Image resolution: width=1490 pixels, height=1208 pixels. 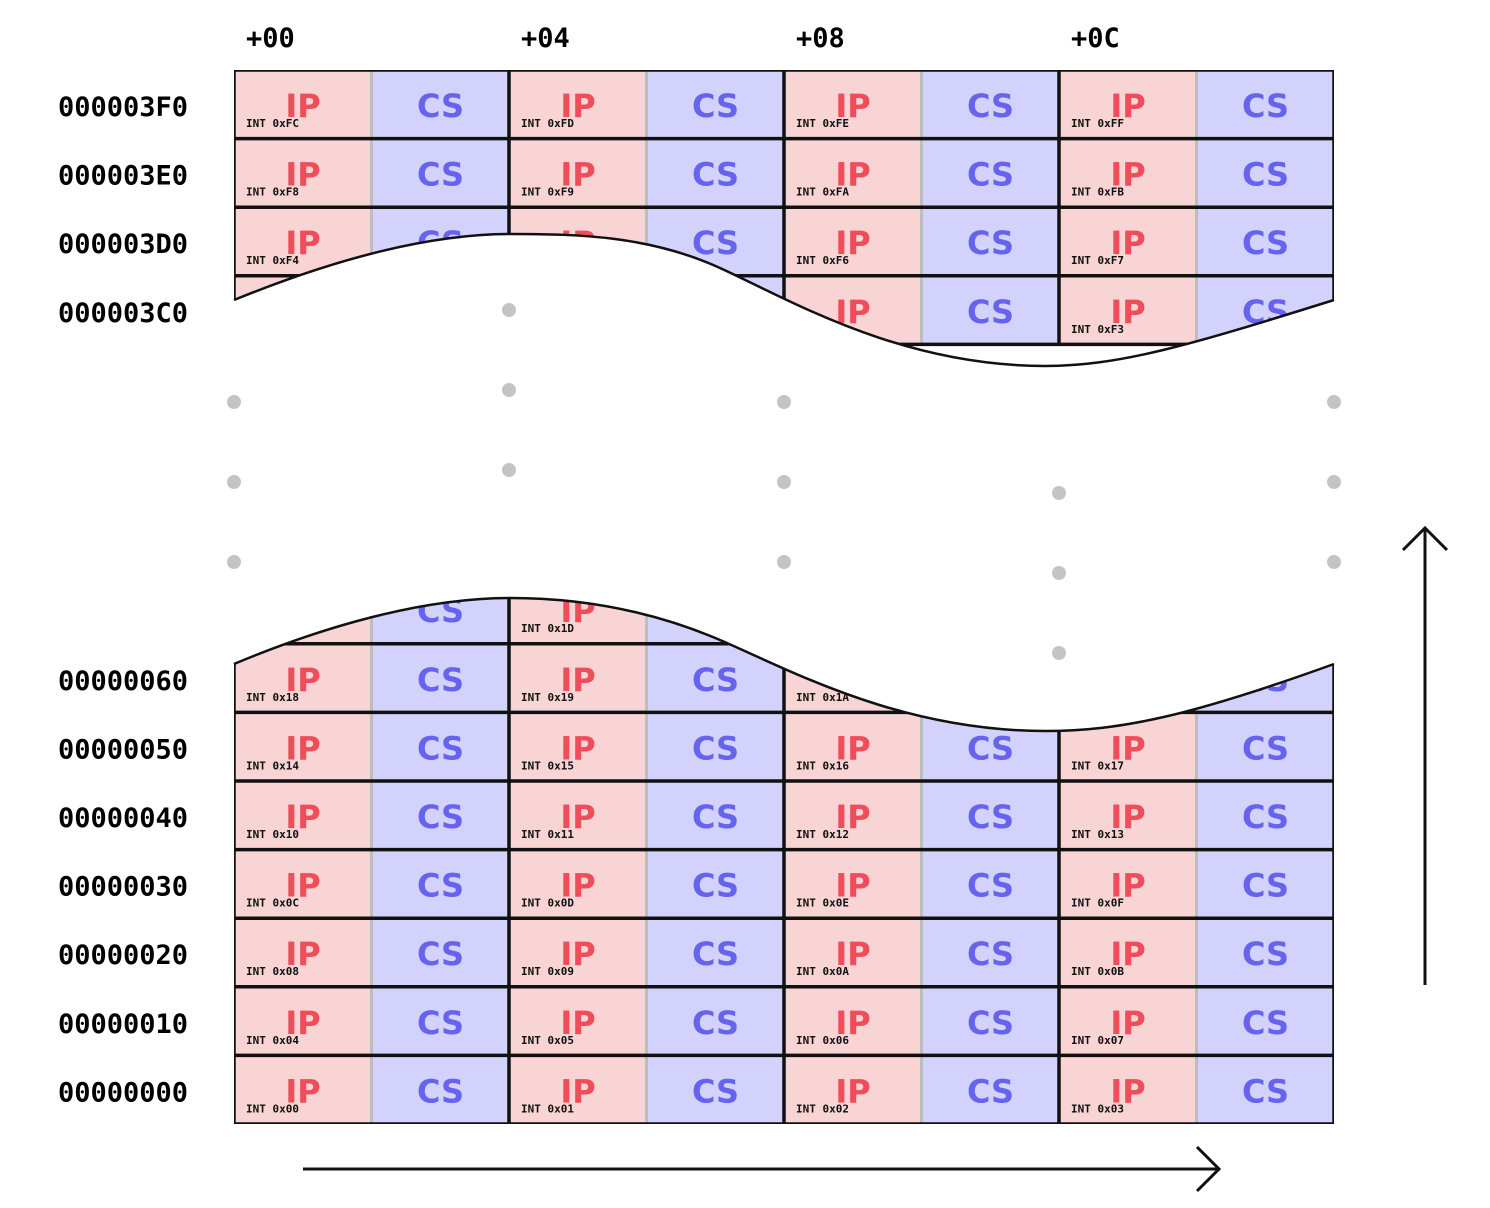 I want to click on int-vector-label: INT 0xF4, so click(x=272, y=260).